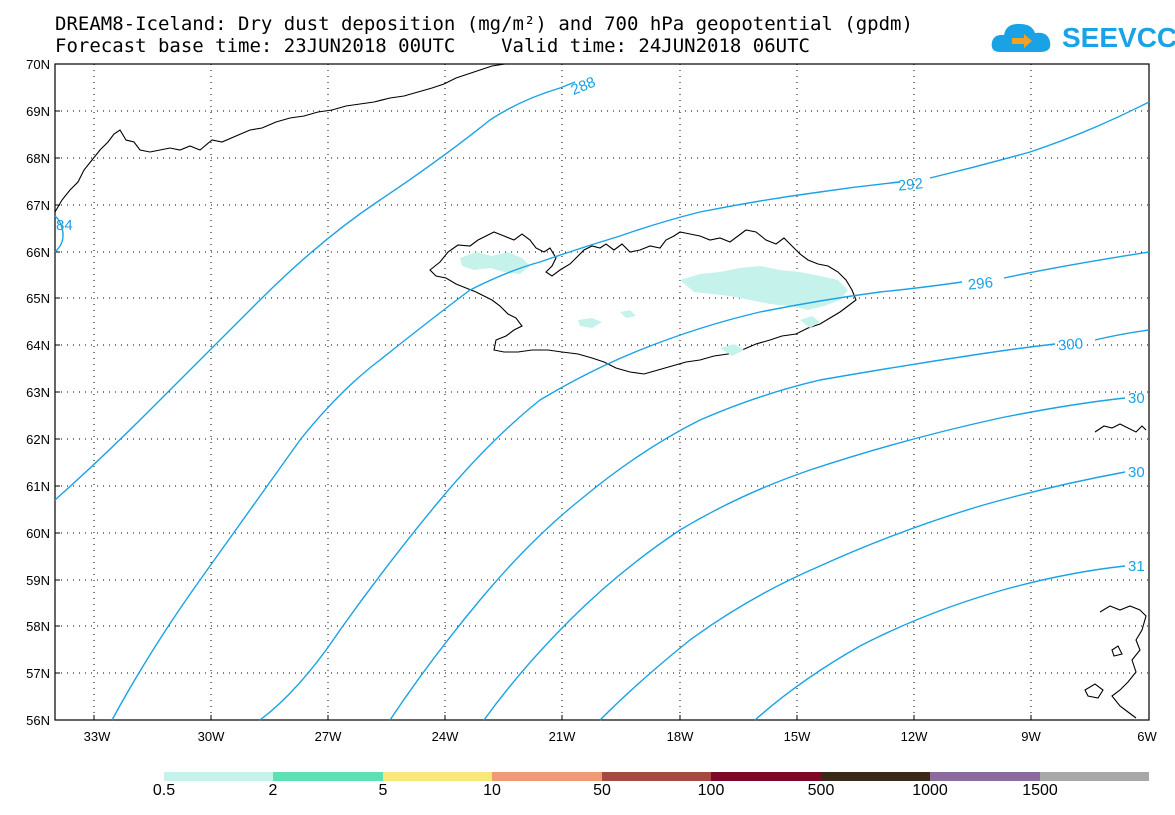 This screenshot has width=1175, height=815. Describe the element at coordinates (383, 790) in the screenshot. I see `colorbar-label: 5` at that location.